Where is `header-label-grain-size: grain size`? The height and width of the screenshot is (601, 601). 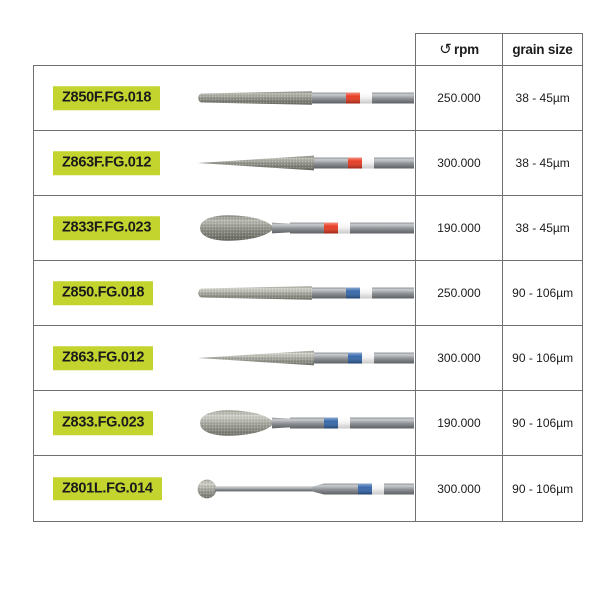
header-label-grain-size: grain size is located at coordinates (542, 49).